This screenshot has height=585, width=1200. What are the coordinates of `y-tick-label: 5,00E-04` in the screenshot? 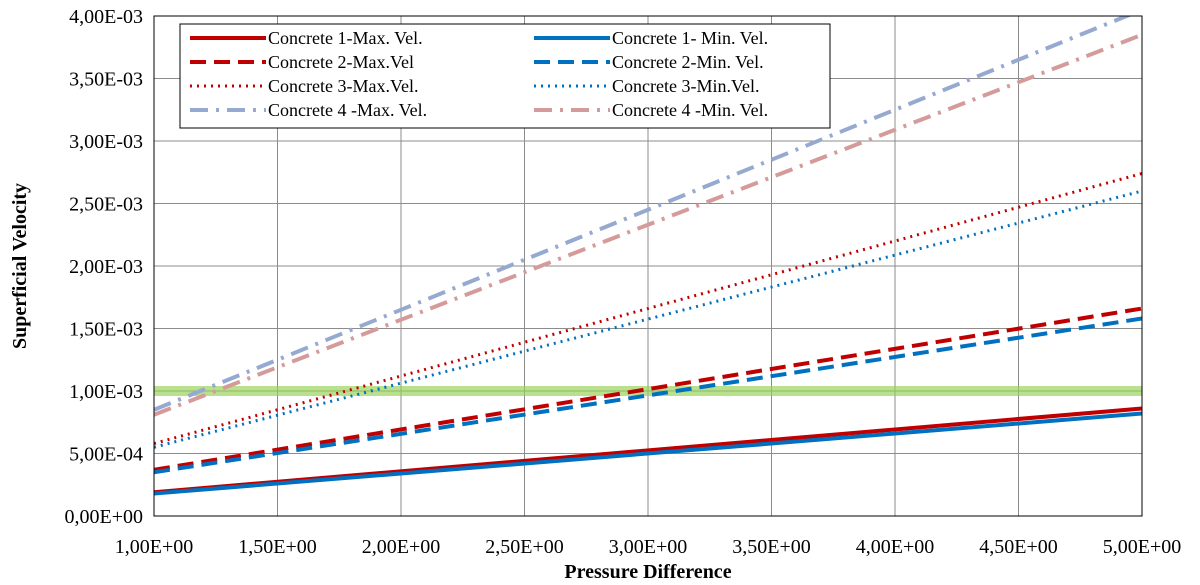 It's located at (106, 455).